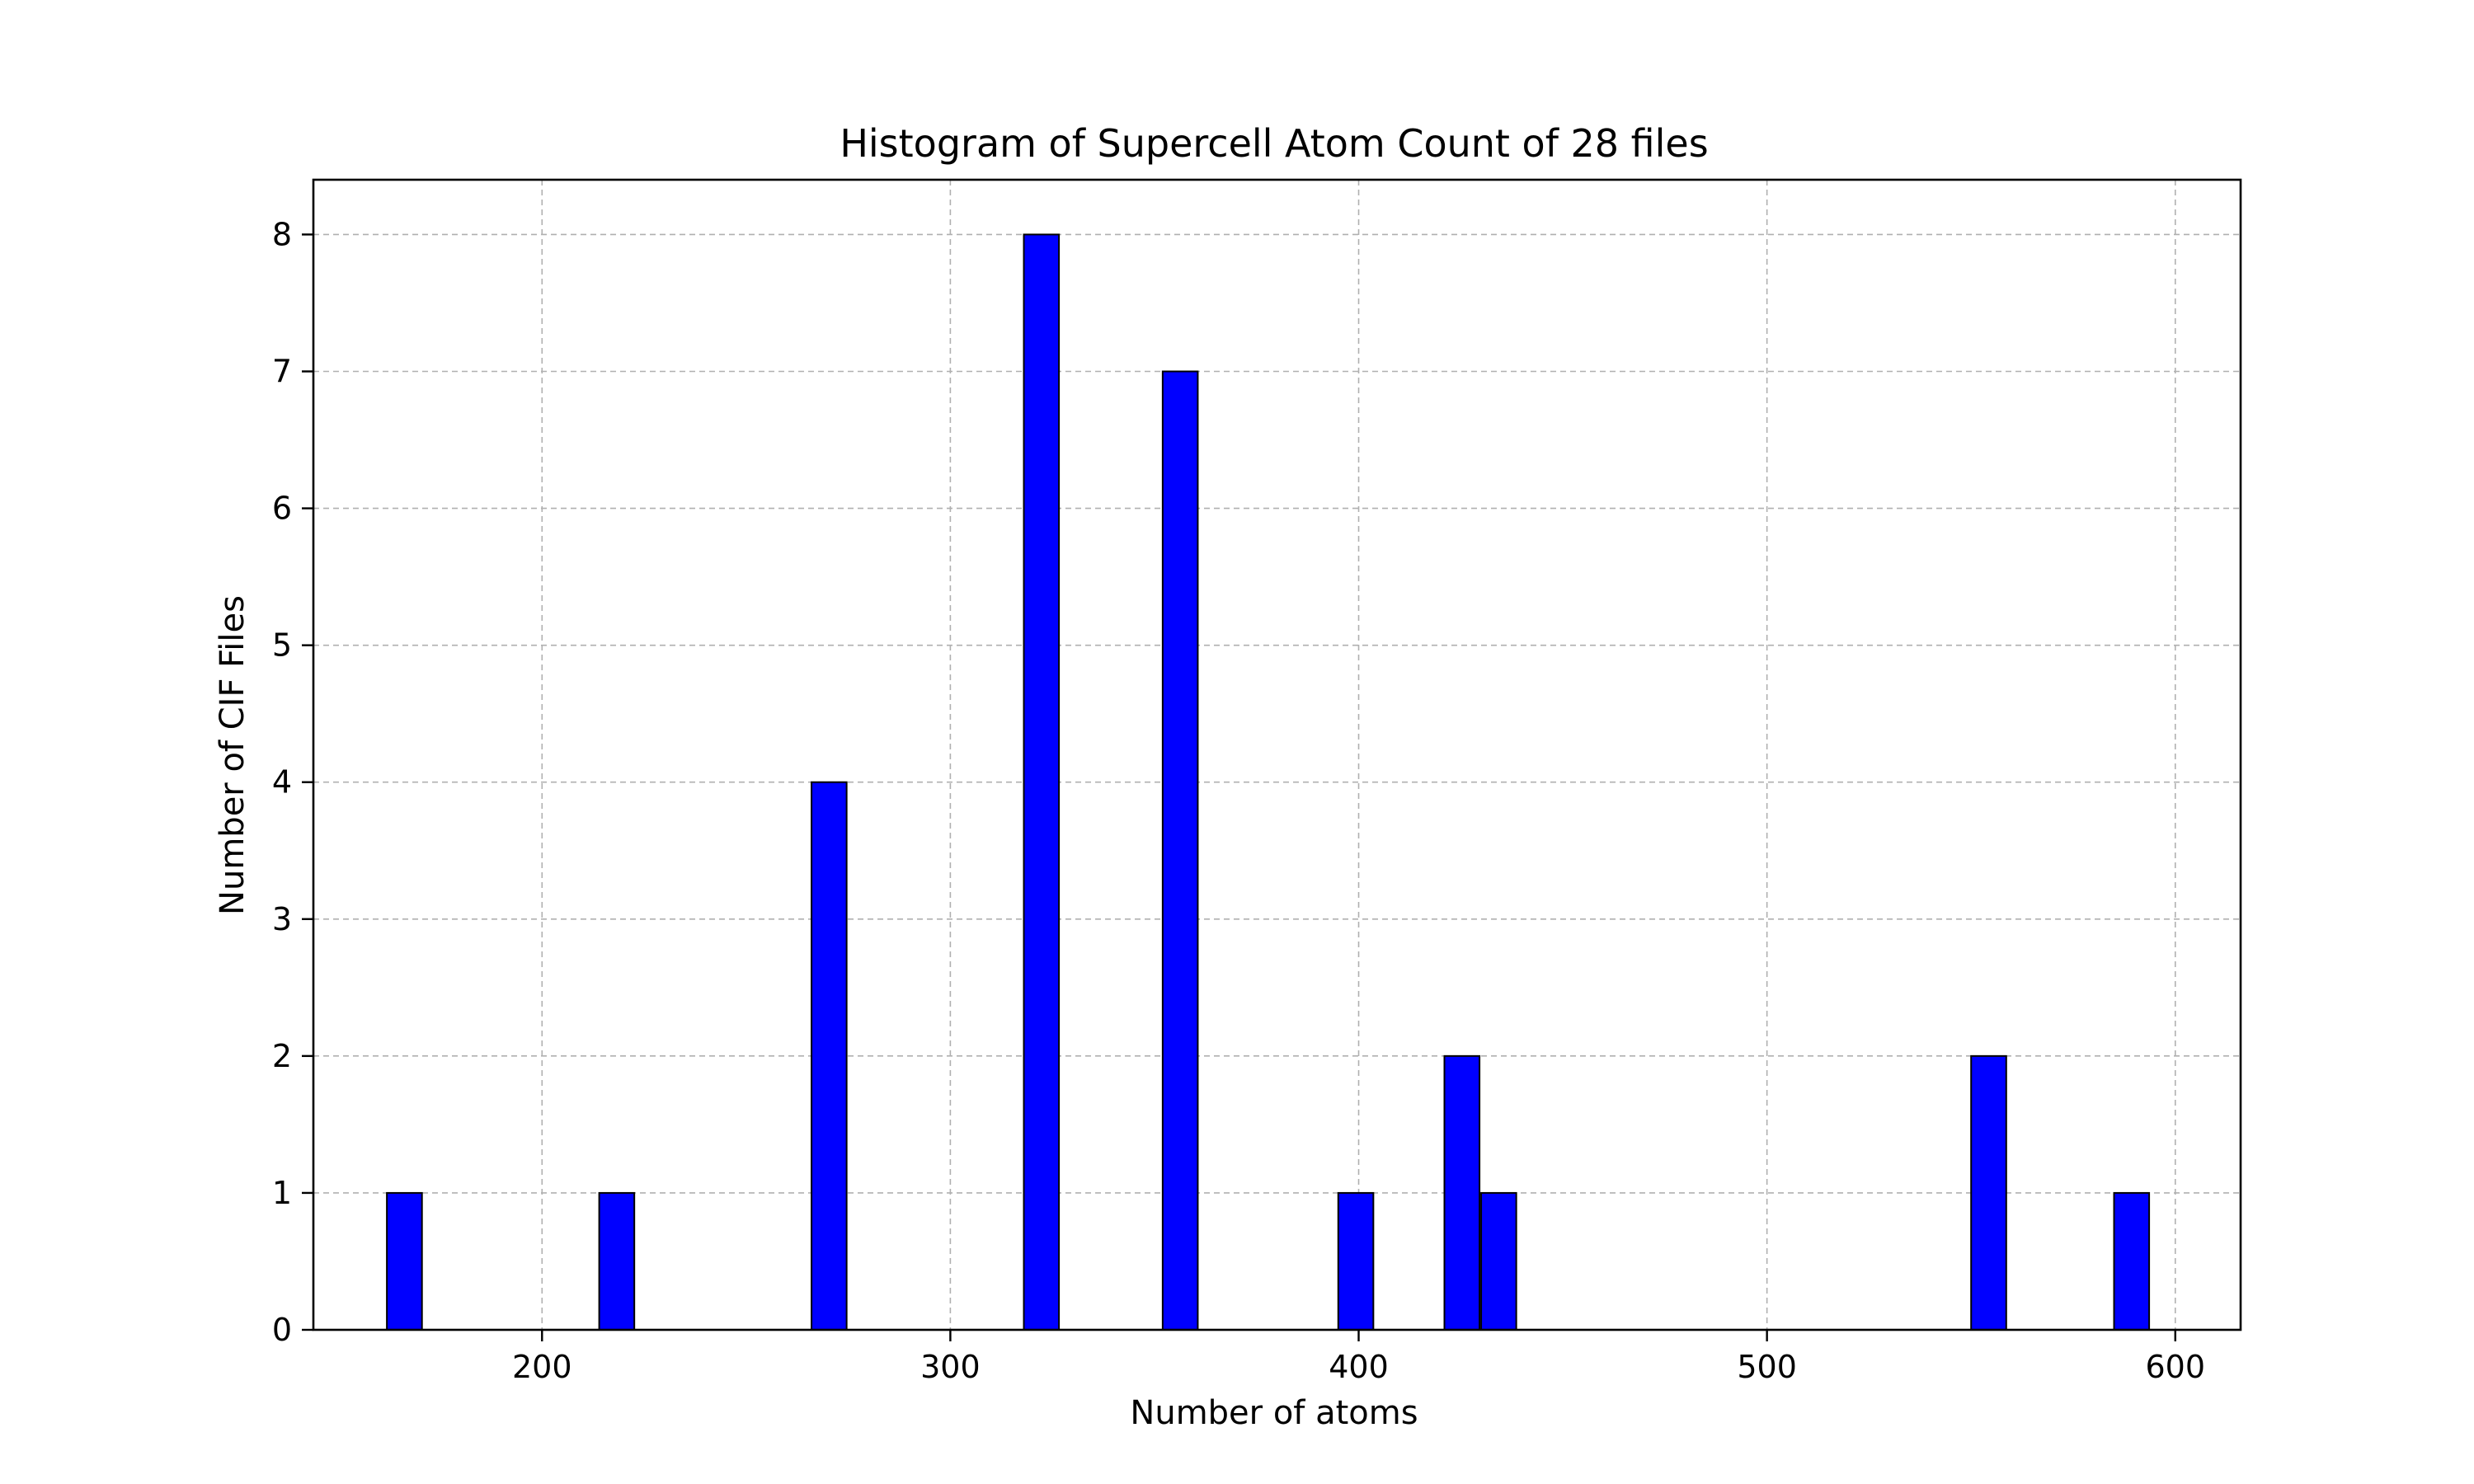 Image resolution: width=2474 pixels, height=1484 pixels. What do you see at coordinates (1767, 1367) in the screenshot?
I see `x-tick-label-3: 500` at bounding box center [1767, 1367].